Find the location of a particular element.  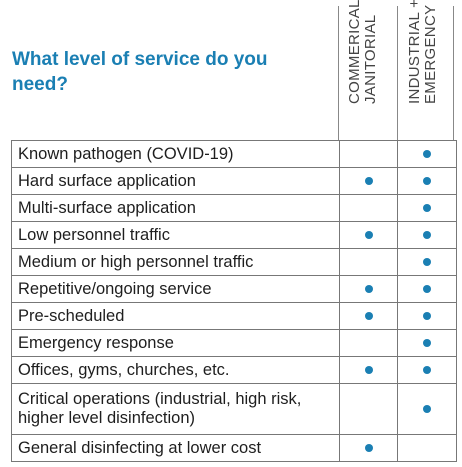

table-row: Multi-surface application is located at coordinates (234, 208).